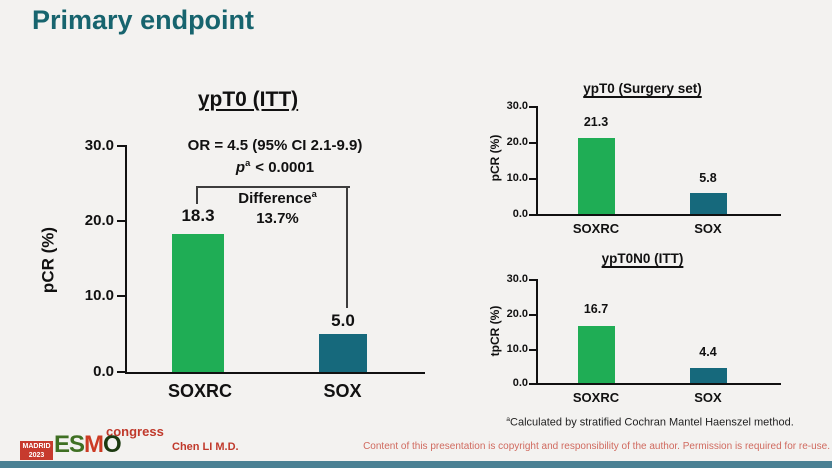 The height and width of the screenshot is (468, 832). Describe the element at coordinates (656, 331) in the screenshot. I see `n0-chart-plot-area` at that location.